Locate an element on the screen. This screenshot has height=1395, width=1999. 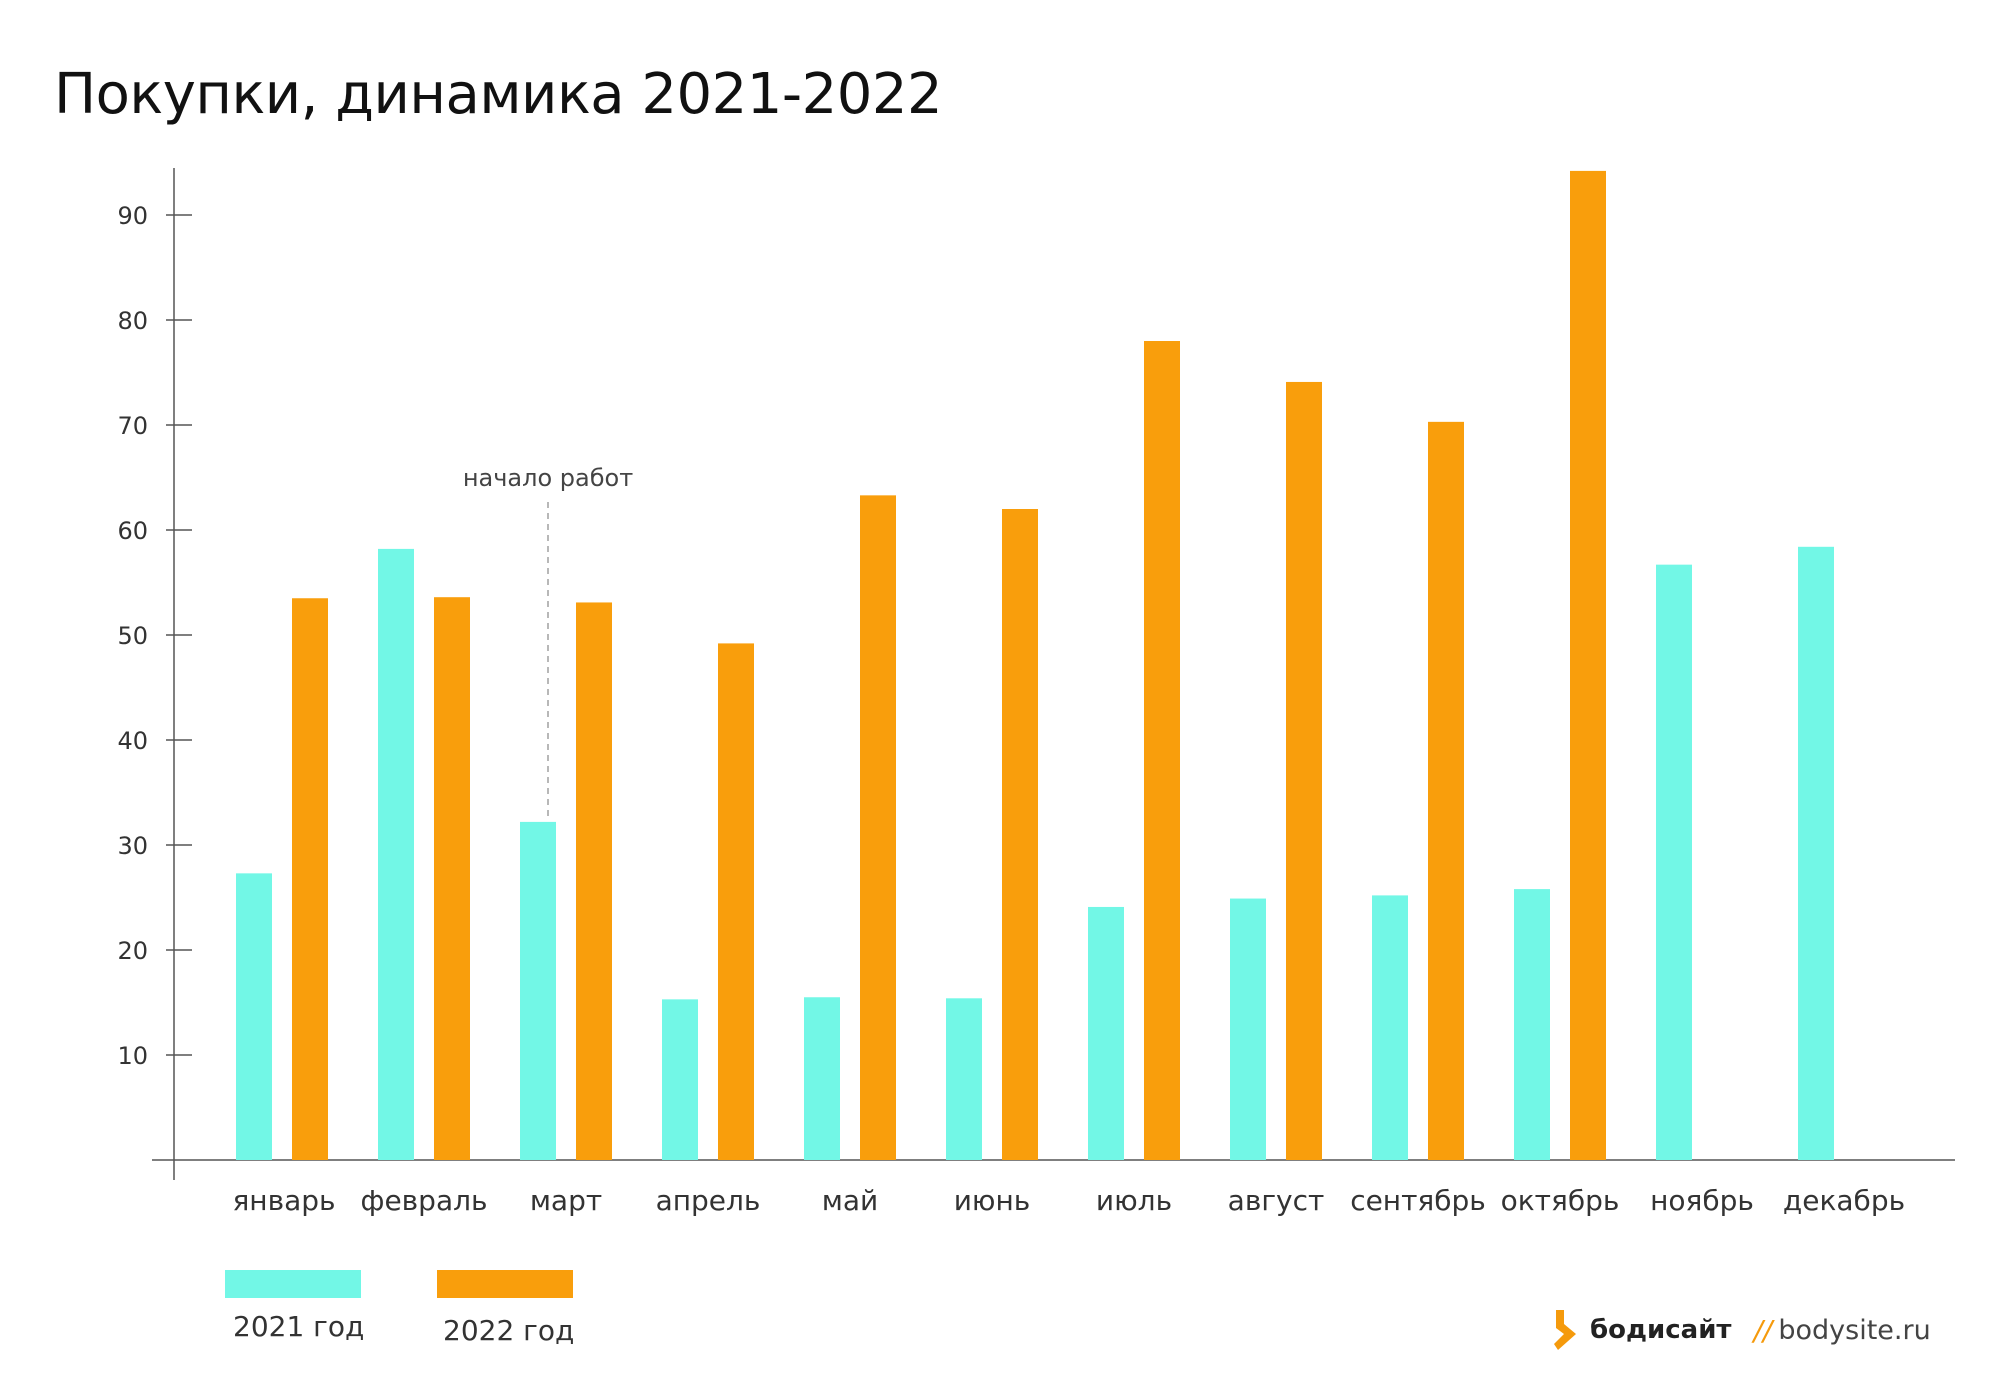
legend-label-2021: 2021 год is located at coordinates (299, 1326).